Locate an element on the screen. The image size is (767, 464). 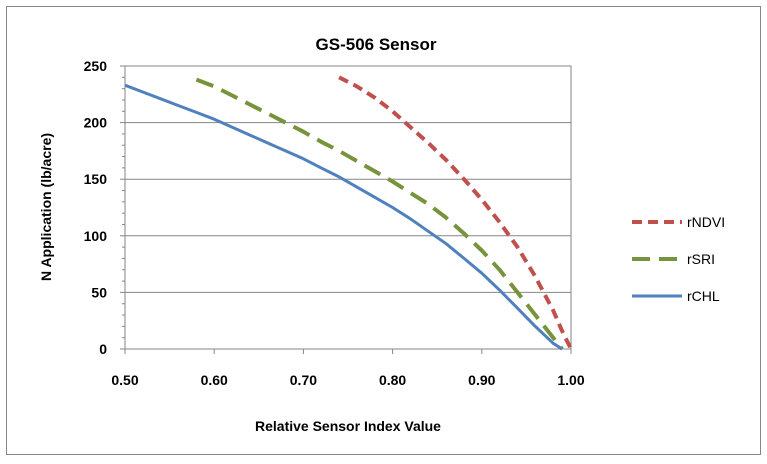
legend-label-rsri: rSRI is located at coordinates (701, 259).